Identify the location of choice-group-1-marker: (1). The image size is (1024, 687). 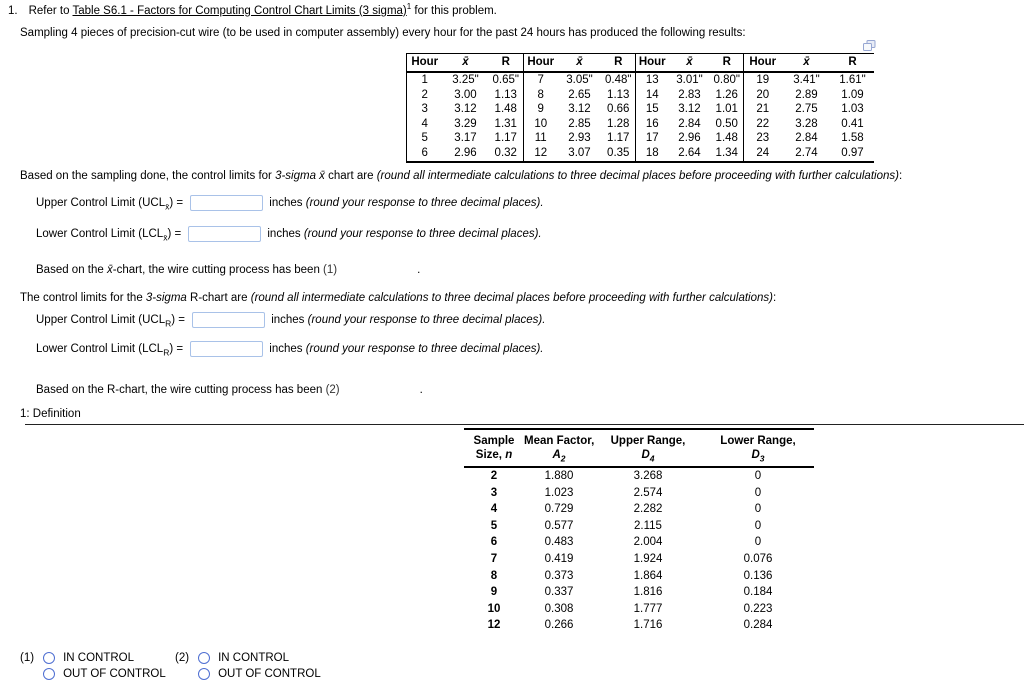
(27, 658).